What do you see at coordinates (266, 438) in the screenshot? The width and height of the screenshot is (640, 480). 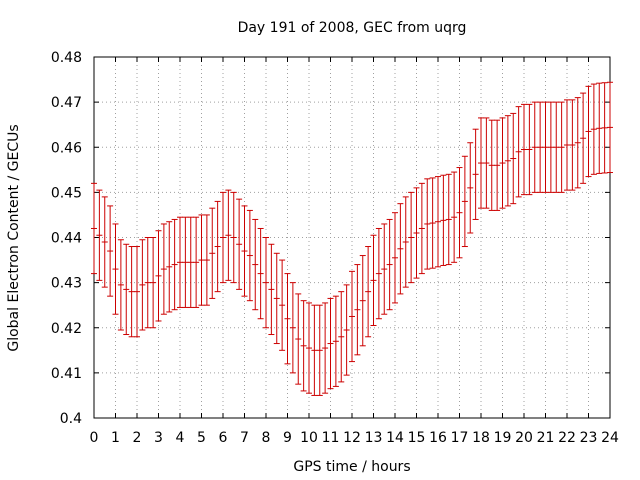 I see `x-tick-label: 8` at bounding box center [266, 438].